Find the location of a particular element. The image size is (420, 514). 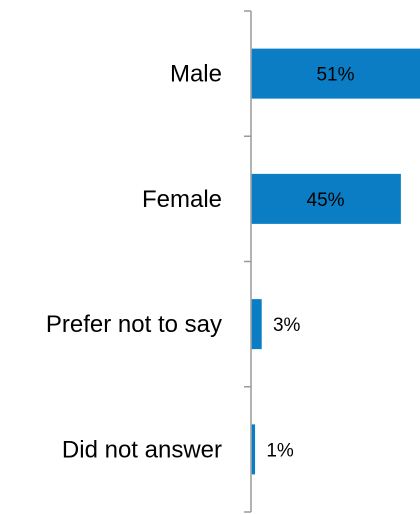

data-label: 3% is located at coordinates (287, 325).